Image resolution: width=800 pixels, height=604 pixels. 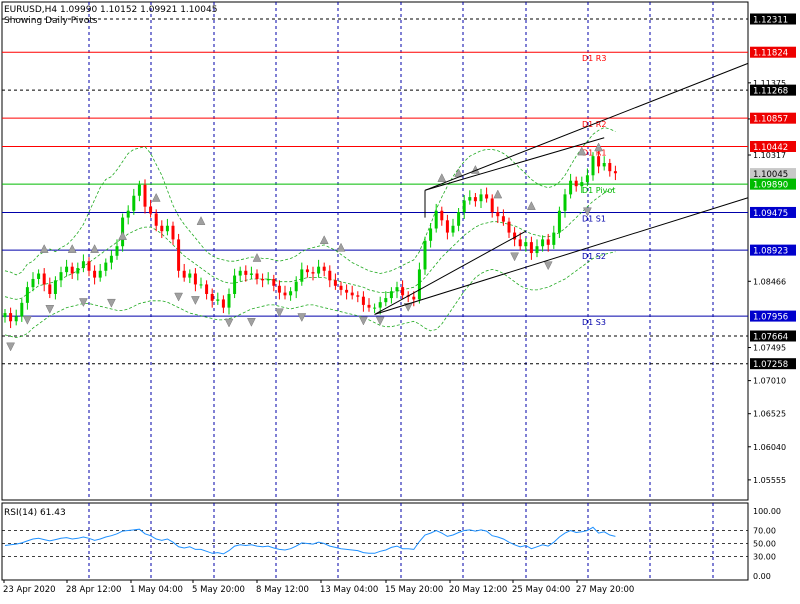 What do you see at coordinates (594, 58) in the screenshot?
I see `pivot-label: D1 R3` at bounding box center [594, 58].